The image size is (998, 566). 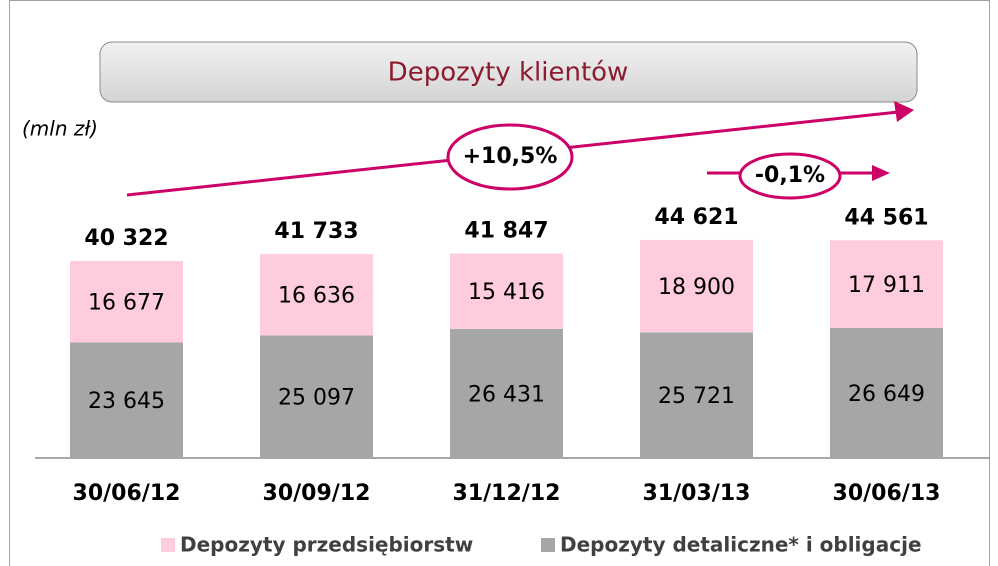 I want to click on data-label: 26 431, so click(x=506, y=394).